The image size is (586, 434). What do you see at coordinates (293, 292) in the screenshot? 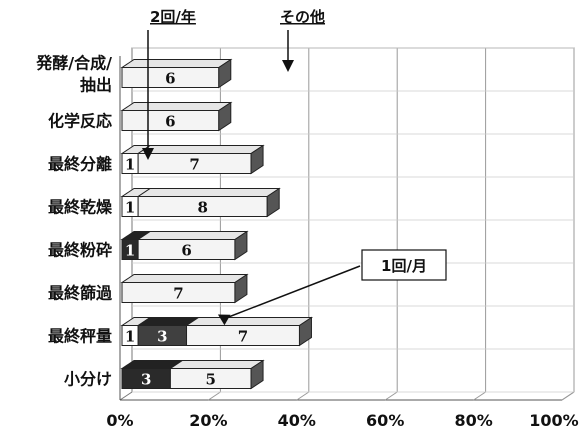
I see `annotation-1-per-month-arrow-shaft` at bounding box center [293, 292].